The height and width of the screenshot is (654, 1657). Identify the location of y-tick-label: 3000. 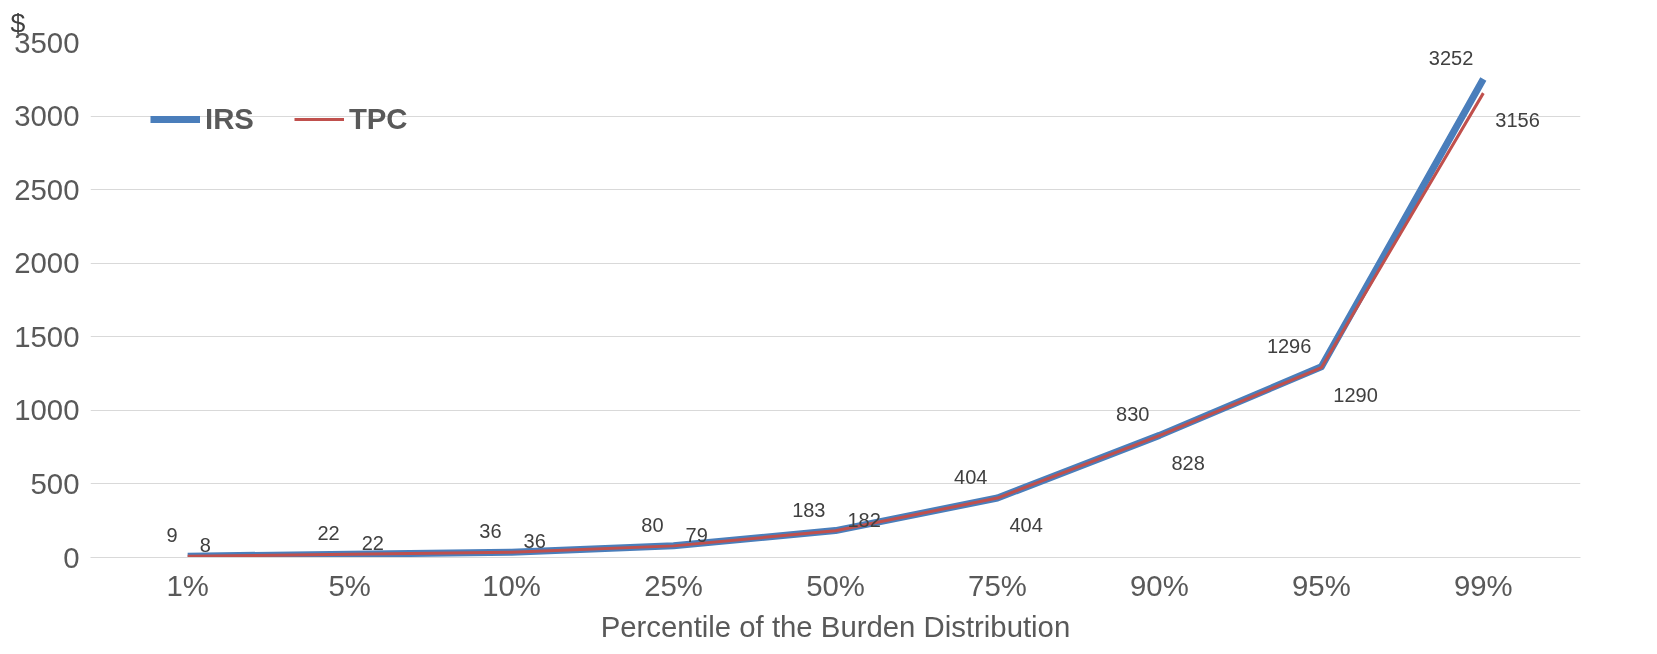
(47, 116).